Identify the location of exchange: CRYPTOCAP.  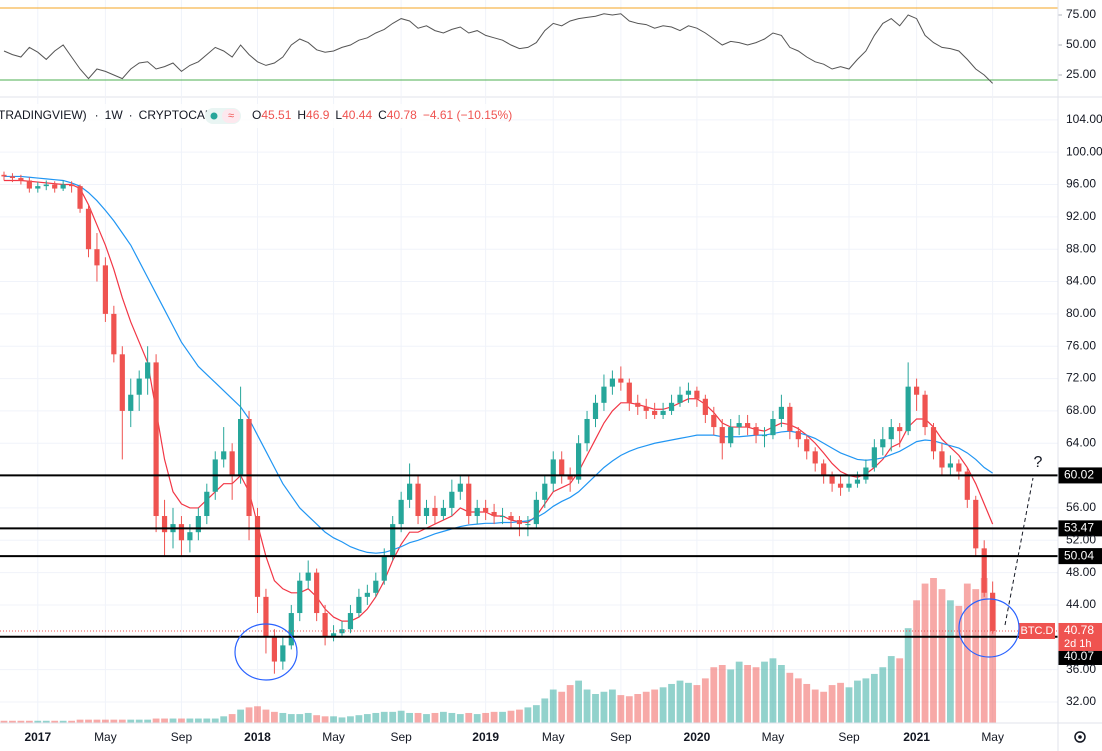
(176, 115).